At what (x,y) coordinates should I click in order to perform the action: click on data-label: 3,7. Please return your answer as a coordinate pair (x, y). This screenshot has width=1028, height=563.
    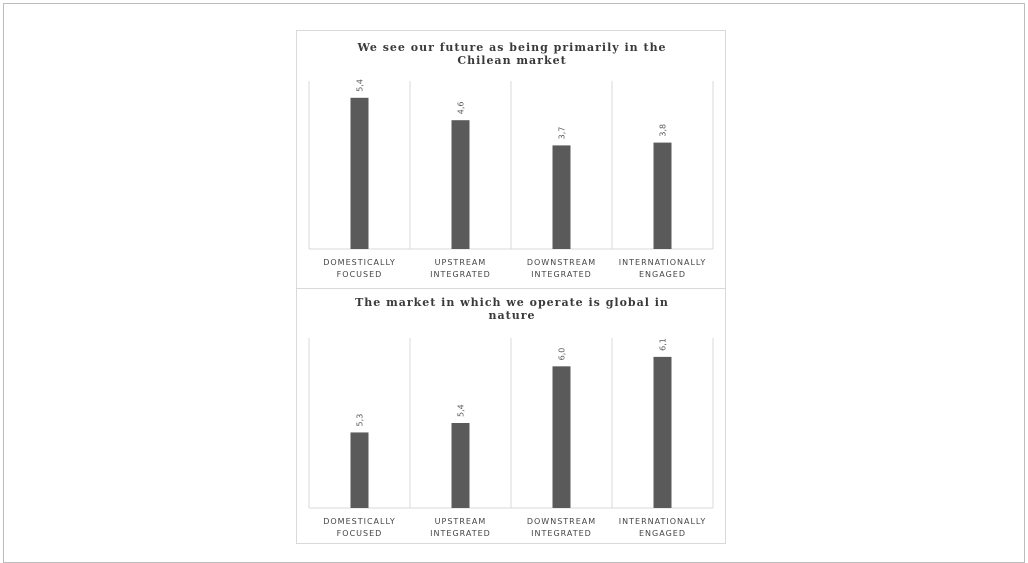
    Looking at the image, I should click on (562, 133).